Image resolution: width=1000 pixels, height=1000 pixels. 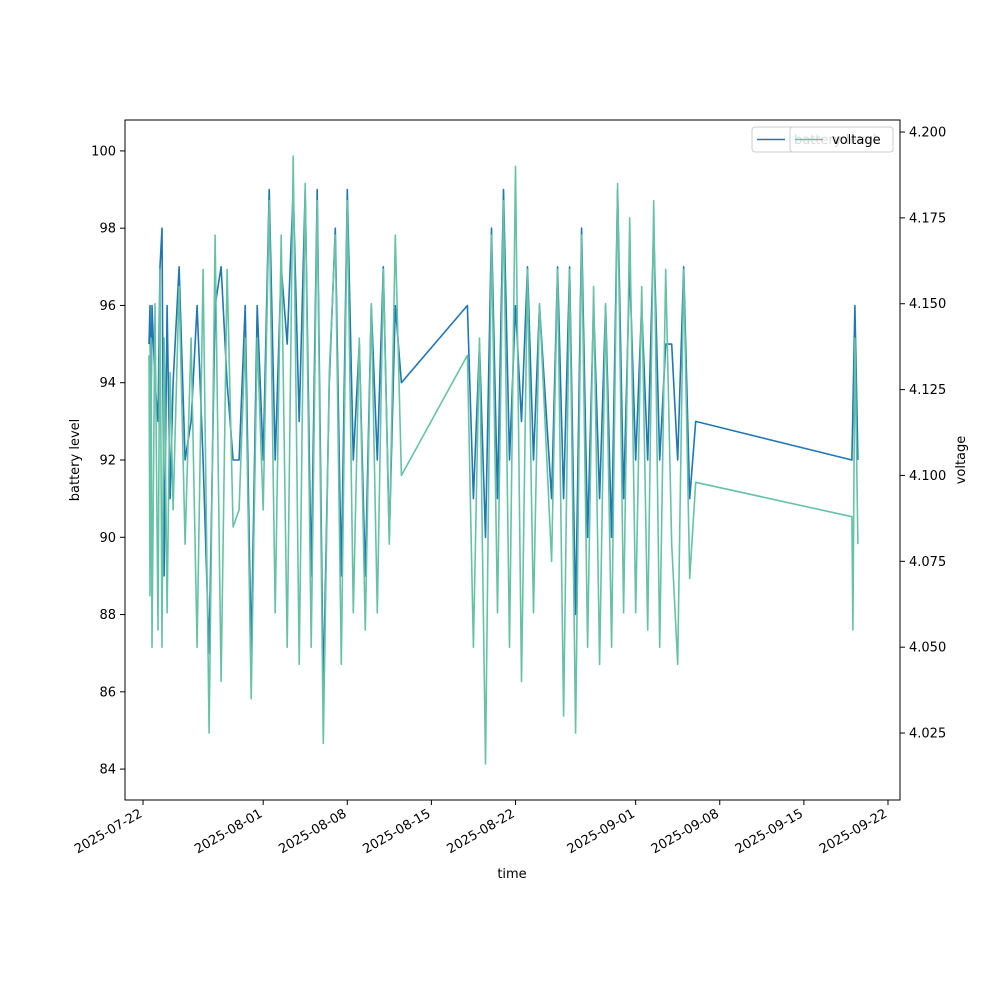 I want to click on legend-label: voltage, so click(x=856, y=140).